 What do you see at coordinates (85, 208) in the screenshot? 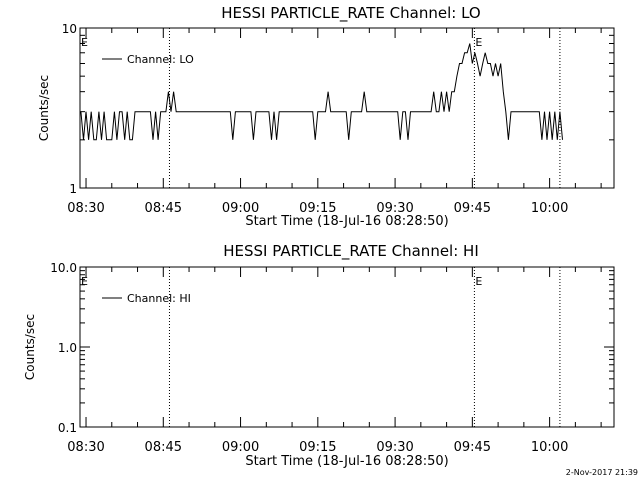
I see `lo-x-tick-label: 08:30` at bounding box center [85, 208].